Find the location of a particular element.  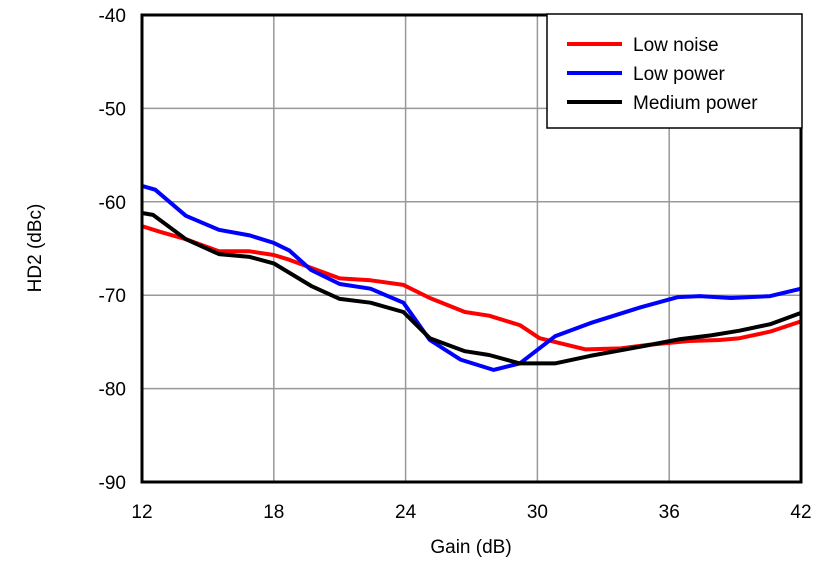

x-axis-label: Gain (dB) is located at coordinates (470, 547).